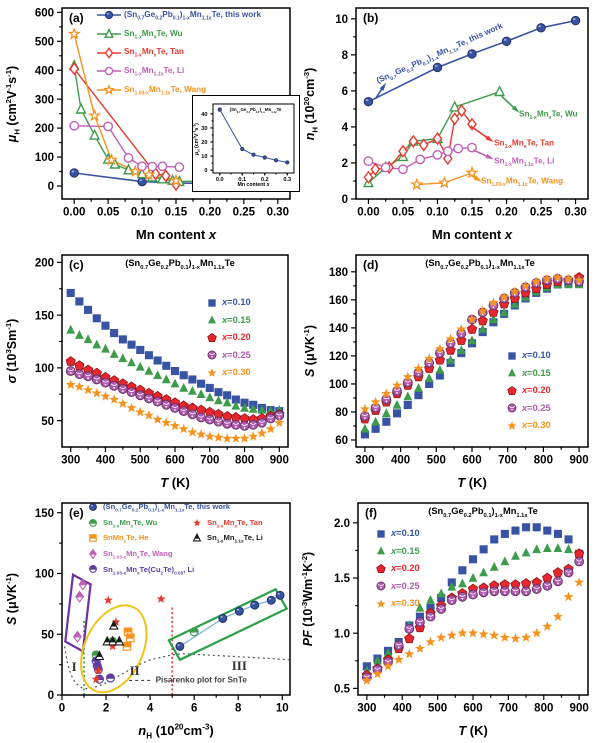  Describe the element at coordinates (536, 424) in the screenshot. I see `legend-label: x=0.30` at that location.